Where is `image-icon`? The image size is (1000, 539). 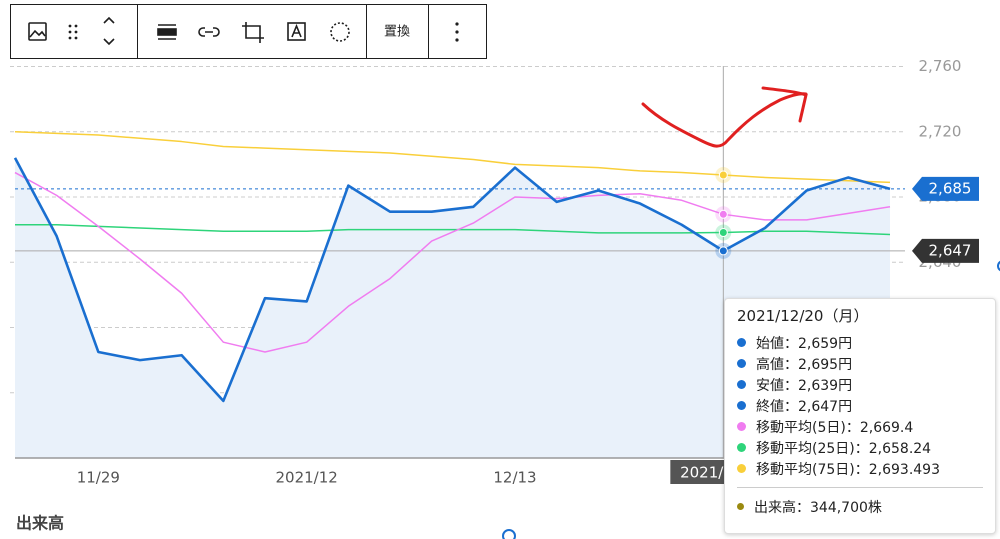 image-icon is located at coordinates (37, 31).